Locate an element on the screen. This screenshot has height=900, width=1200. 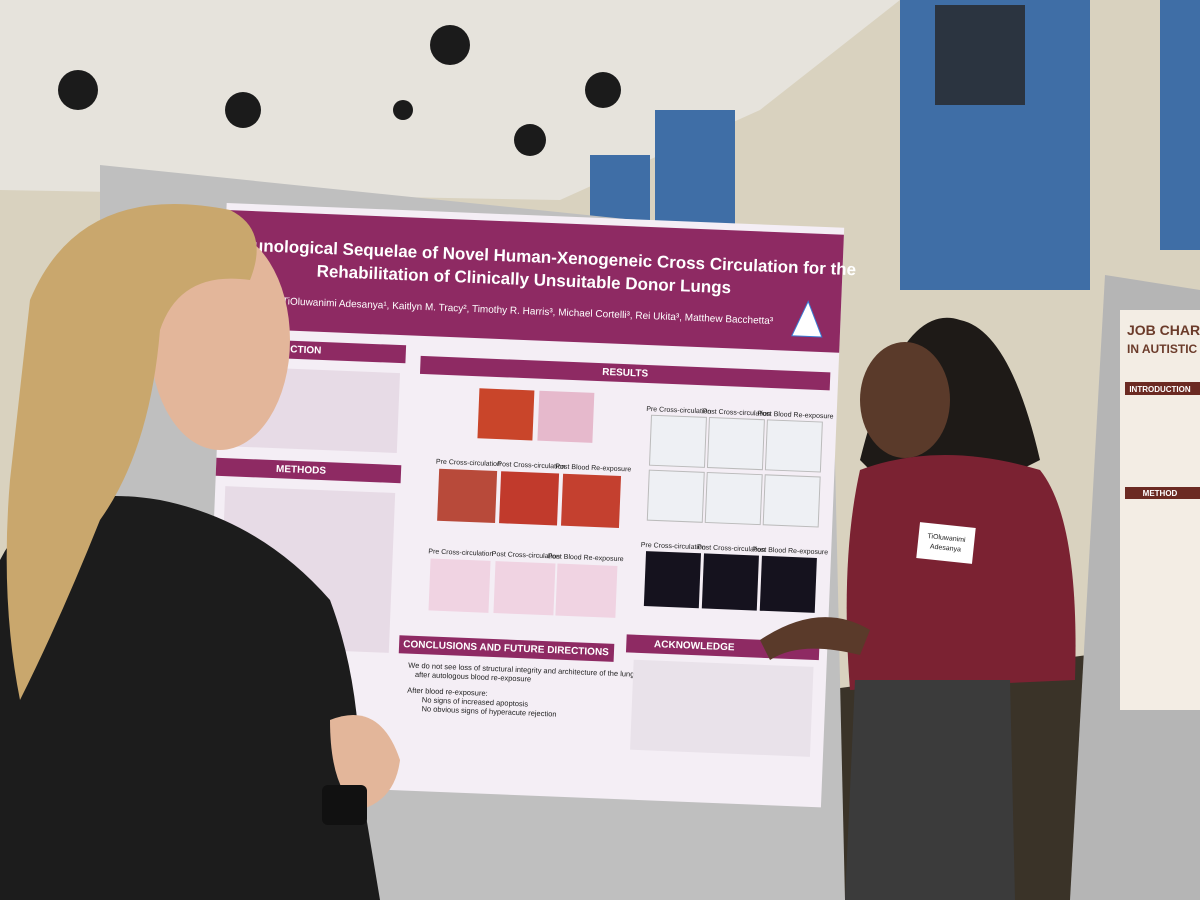
hand is located at coordinates (815, 638).